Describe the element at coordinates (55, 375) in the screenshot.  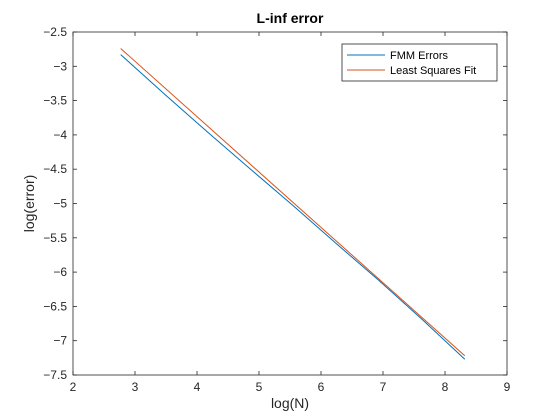
I see `y-tick-label: −7.5` at that location.